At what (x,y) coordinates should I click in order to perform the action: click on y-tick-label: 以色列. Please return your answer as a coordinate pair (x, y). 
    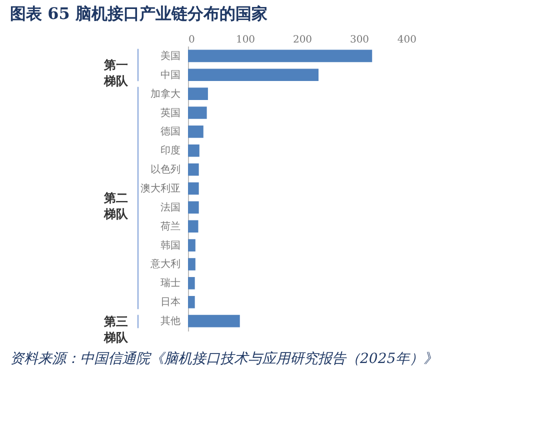
    Looking at the image, I should click on (165, 170).